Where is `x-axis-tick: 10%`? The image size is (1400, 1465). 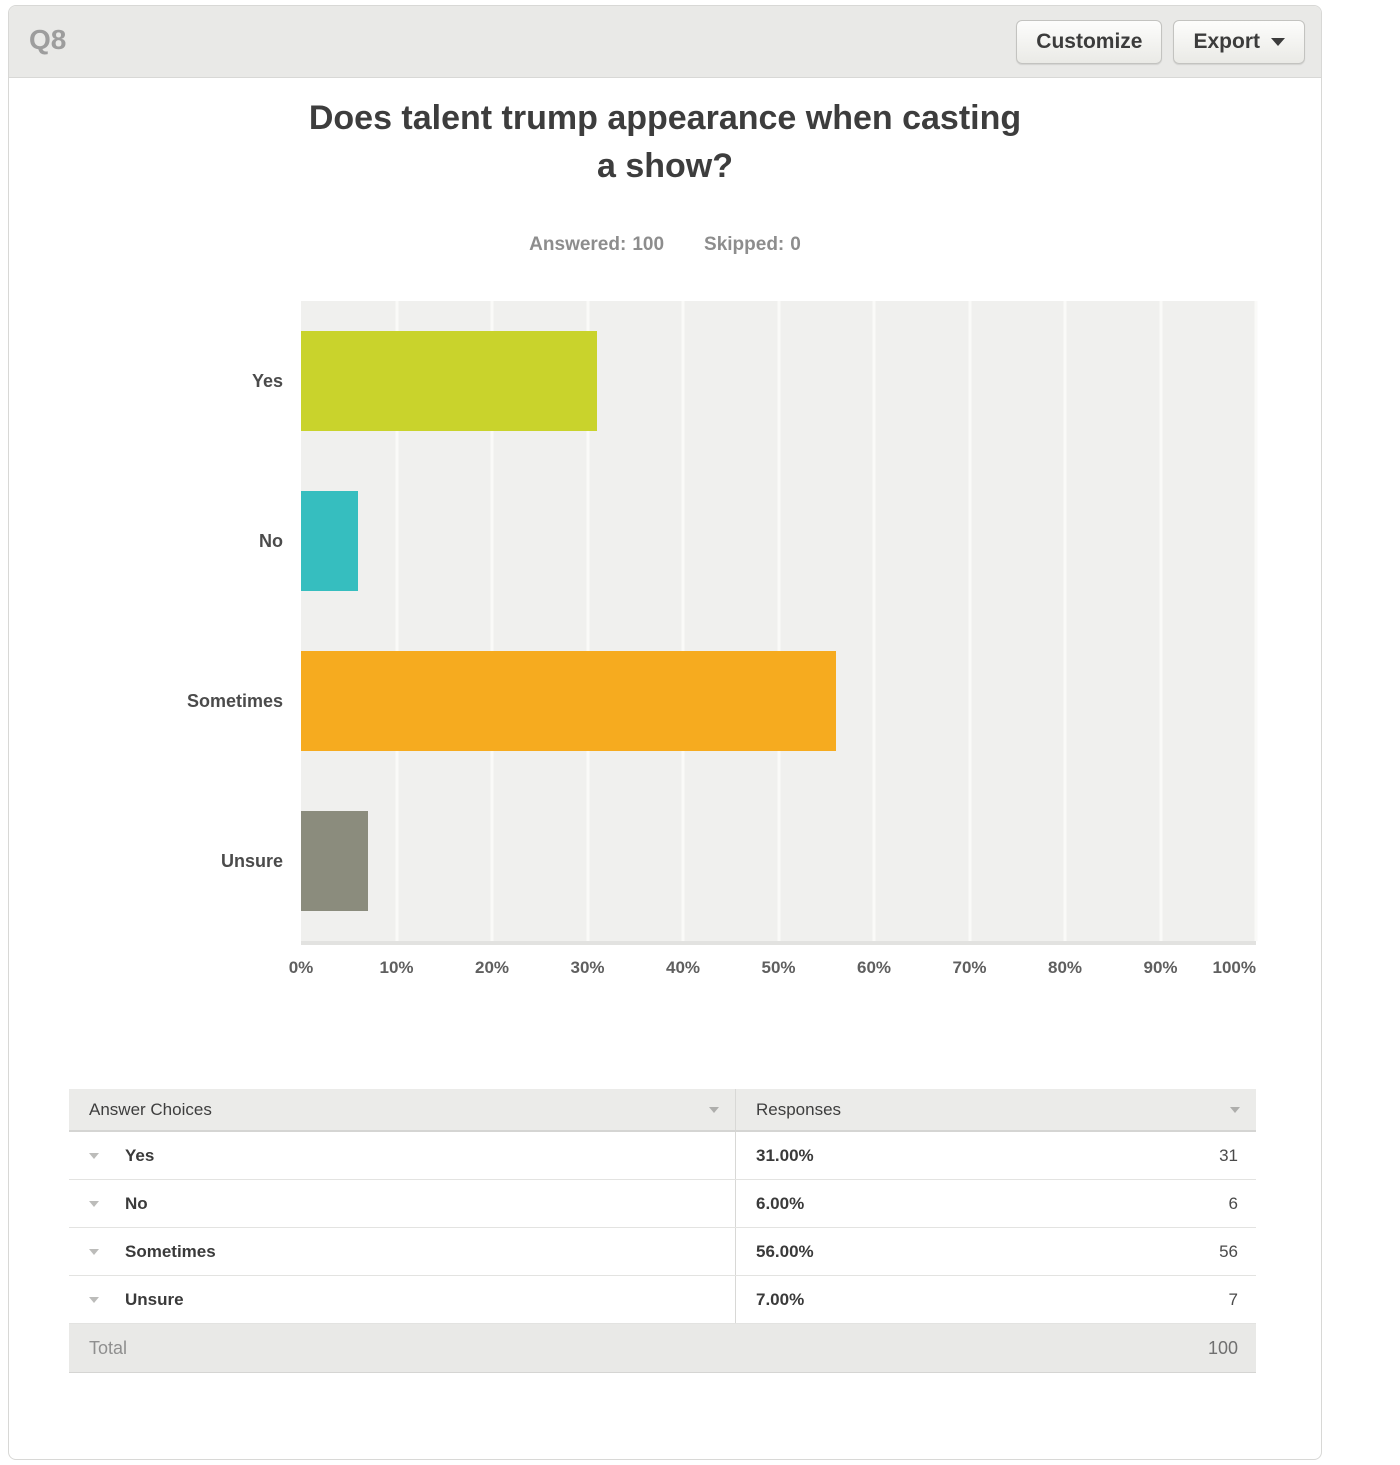 x-axis-tick: 10% is located at coordinates (396, 967).